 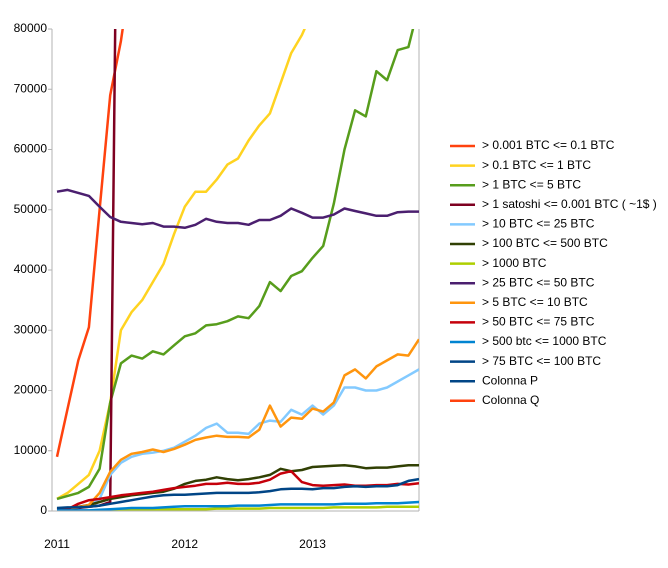 What do you see at coordinates (548, 145) in the screenshot?
I see `legend-label: > 0.001 BTC <= 0.1 BTC` at bounding box center [548, 145].